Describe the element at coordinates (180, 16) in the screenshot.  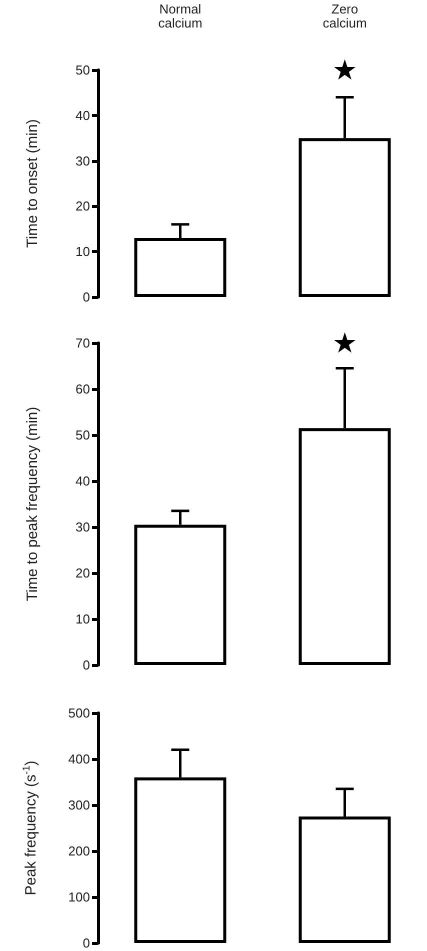
I see `x-tick-label: Normal calcium` at that location.